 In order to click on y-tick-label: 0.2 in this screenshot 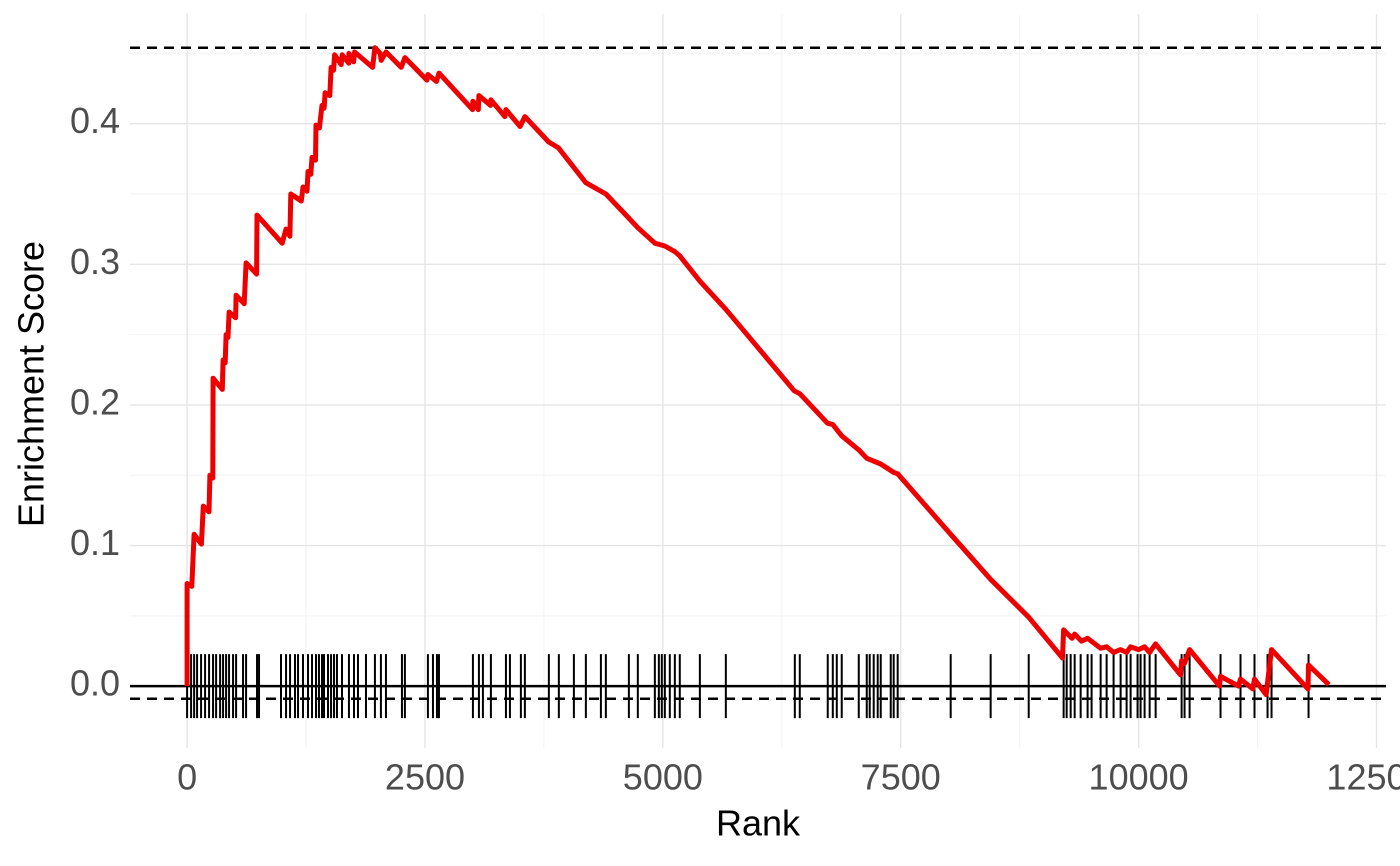, I will do `click(95, 401)`.